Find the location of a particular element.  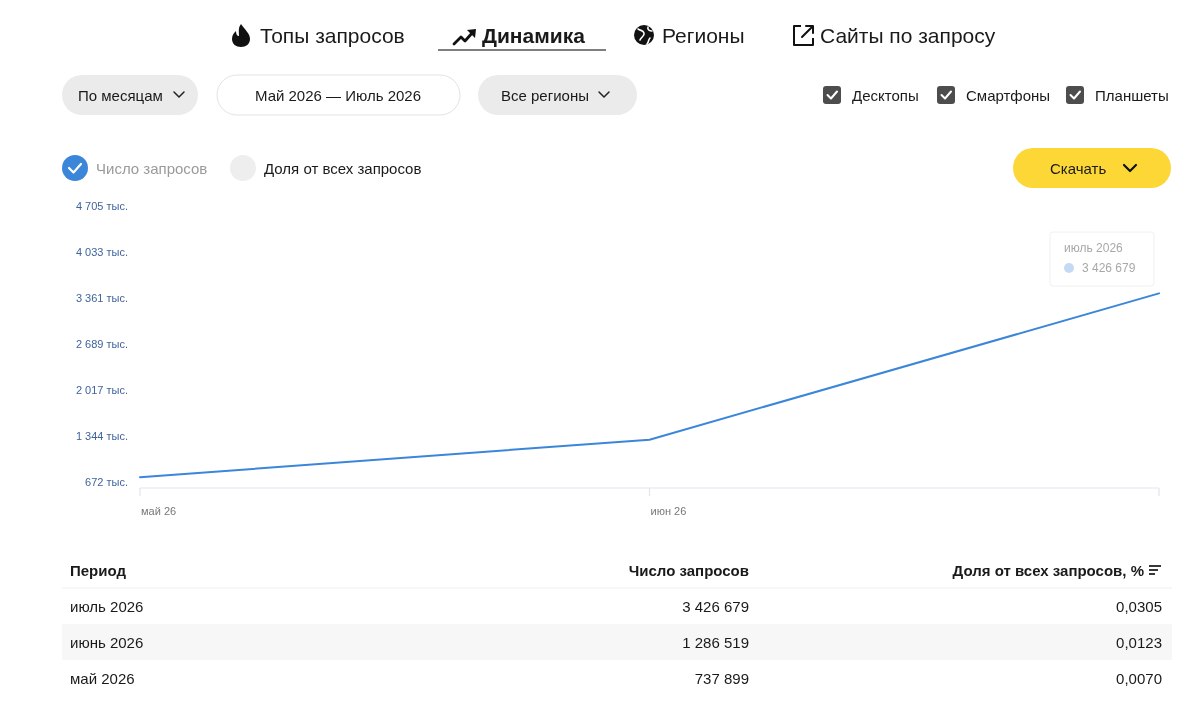

text: Регионы is located at coordinates (703, 35).